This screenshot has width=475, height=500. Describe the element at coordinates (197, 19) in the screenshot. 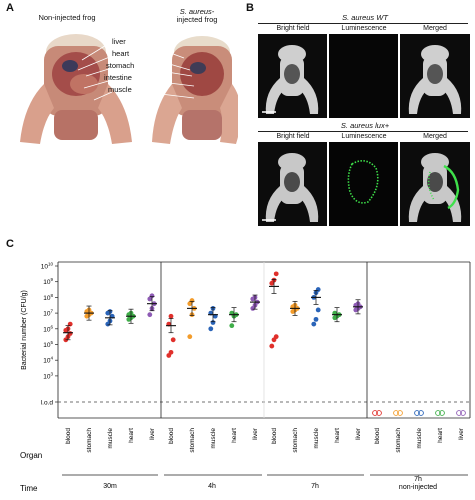

I see `panel-a-right-title-2: injected frog` at that location.